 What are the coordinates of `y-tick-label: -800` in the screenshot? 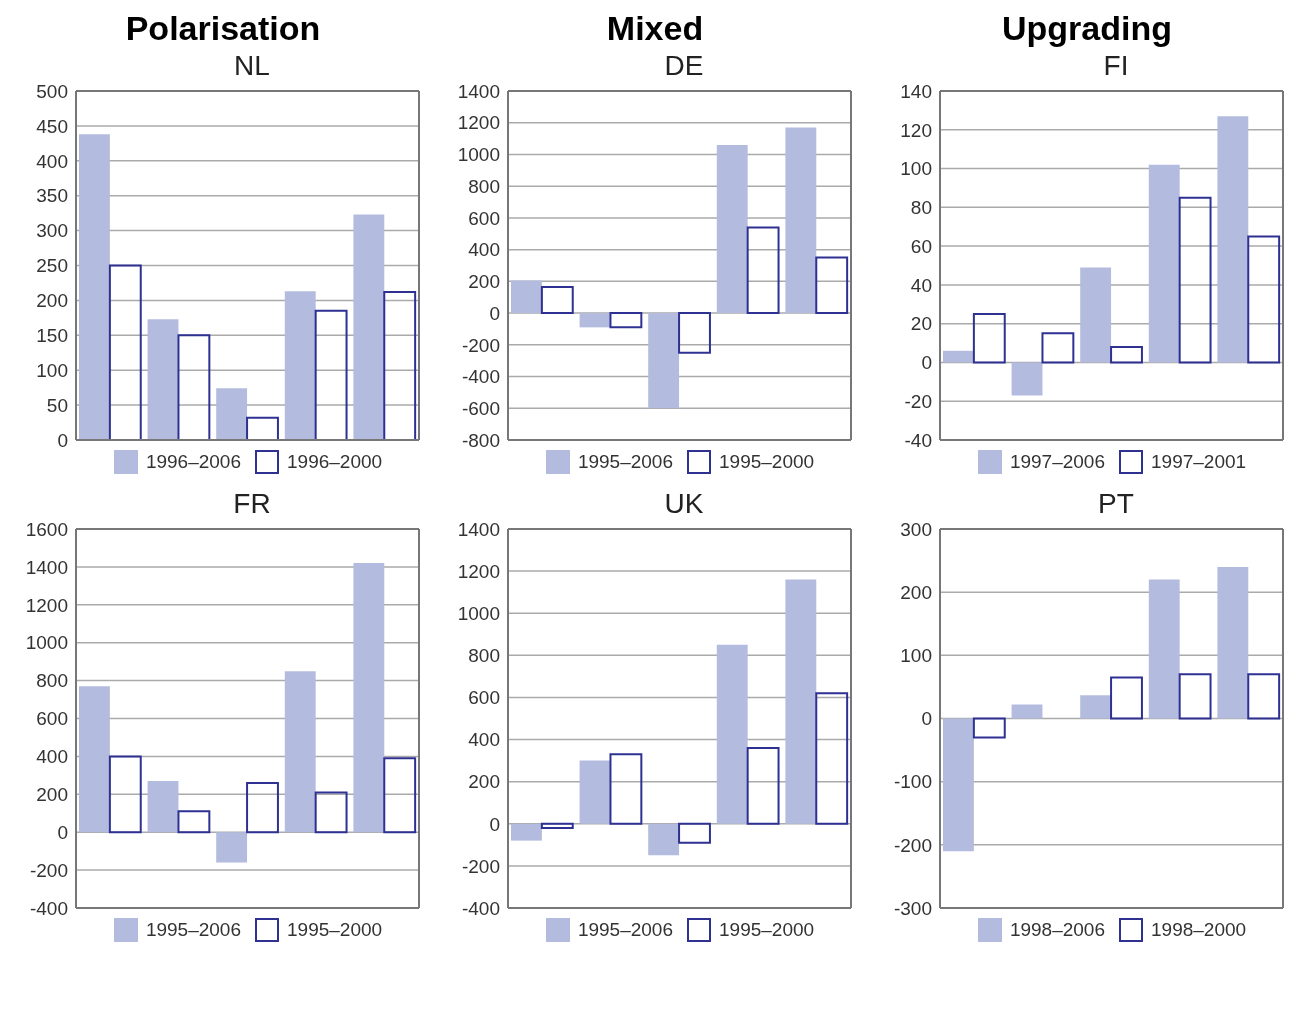 It's located at (480, 440).